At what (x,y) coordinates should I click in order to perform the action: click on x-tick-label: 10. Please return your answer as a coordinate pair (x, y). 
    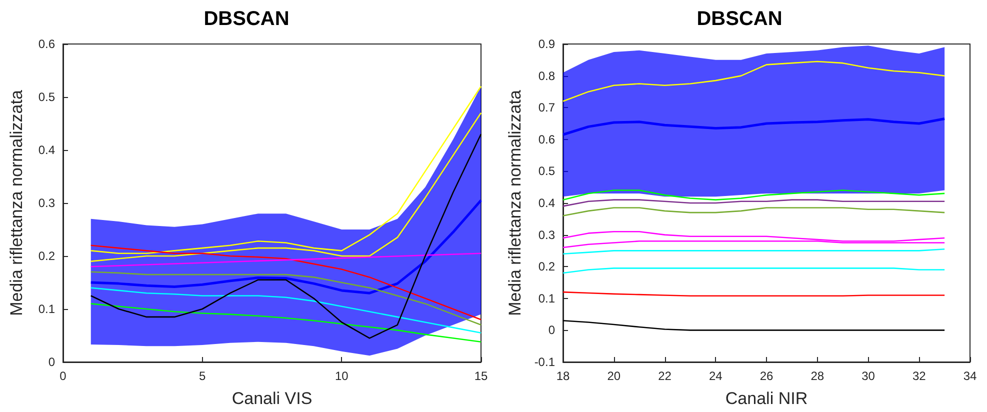
    Looking at the image, I should click on (341, 376).